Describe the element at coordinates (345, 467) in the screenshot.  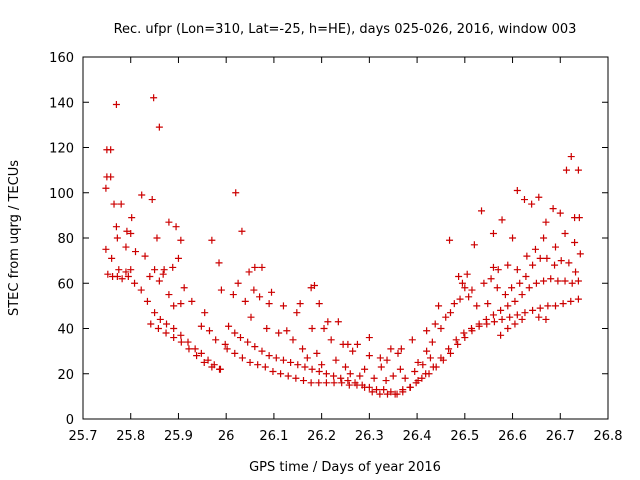
I see `x-axis-label: GPS time / Days of year 2016` at that location.